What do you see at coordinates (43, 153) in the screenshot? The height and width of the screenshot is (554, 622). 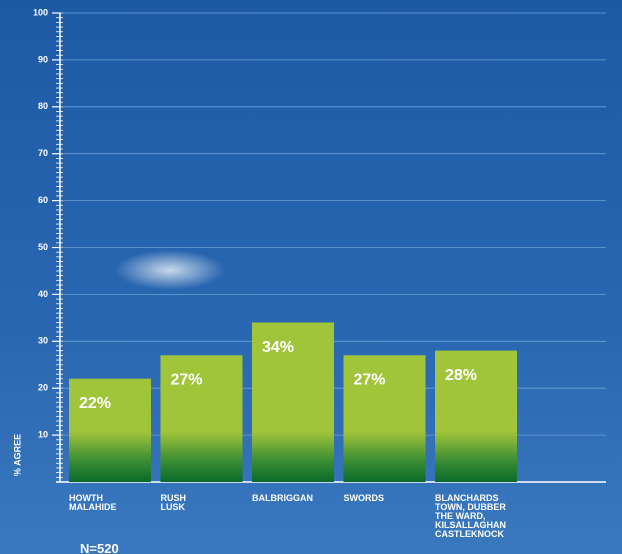 I see `y-tick-label: 70` at bounding box center [43, 153].